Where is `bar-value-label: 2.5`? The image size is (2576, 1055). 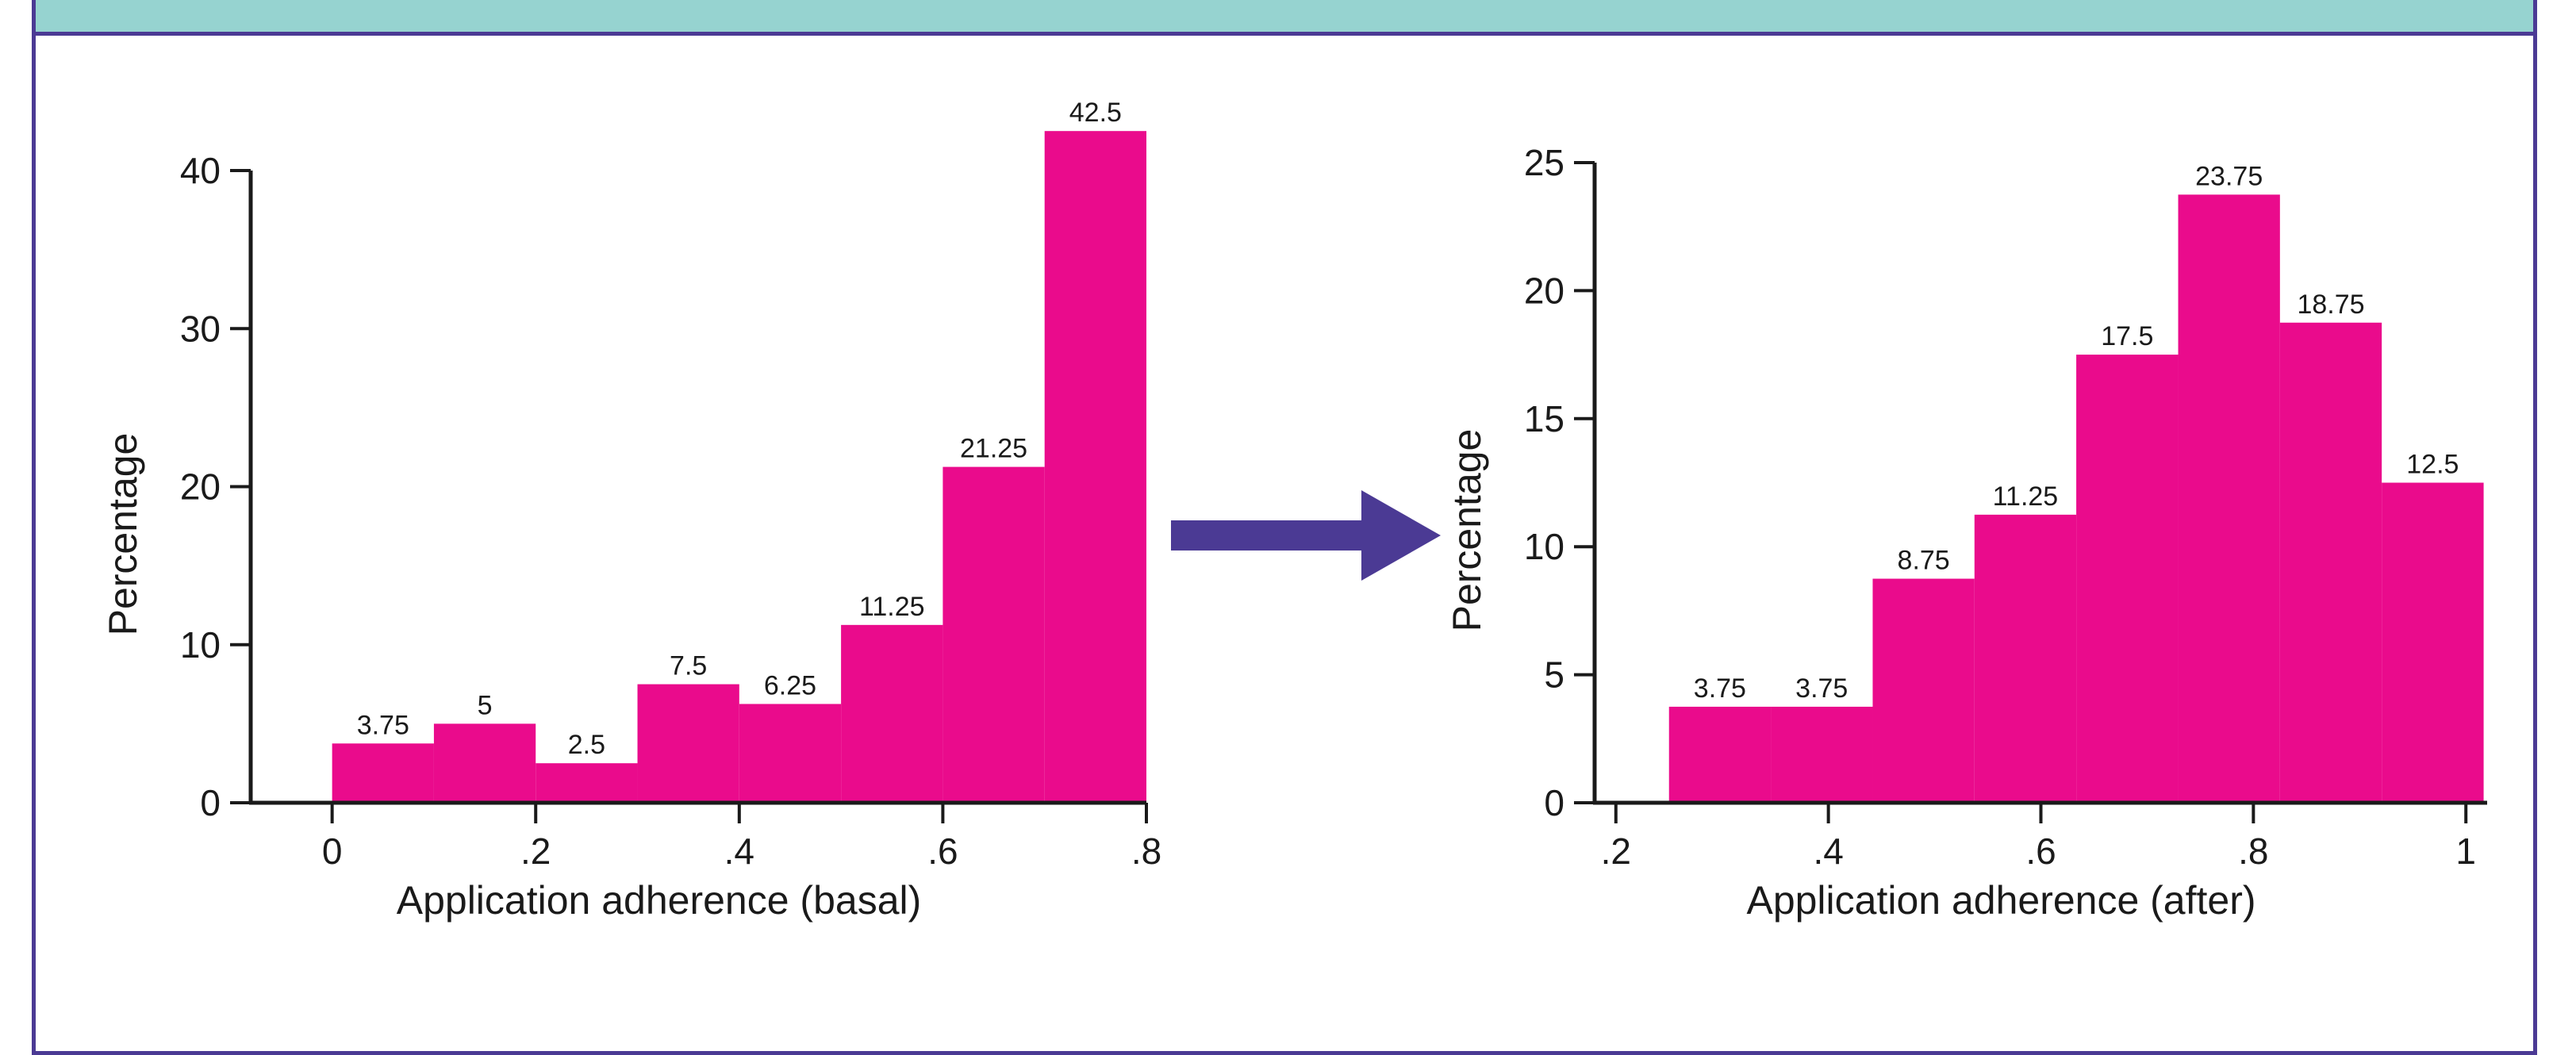
bar-value-label: 2.5 is located at coordinates (586, 745).